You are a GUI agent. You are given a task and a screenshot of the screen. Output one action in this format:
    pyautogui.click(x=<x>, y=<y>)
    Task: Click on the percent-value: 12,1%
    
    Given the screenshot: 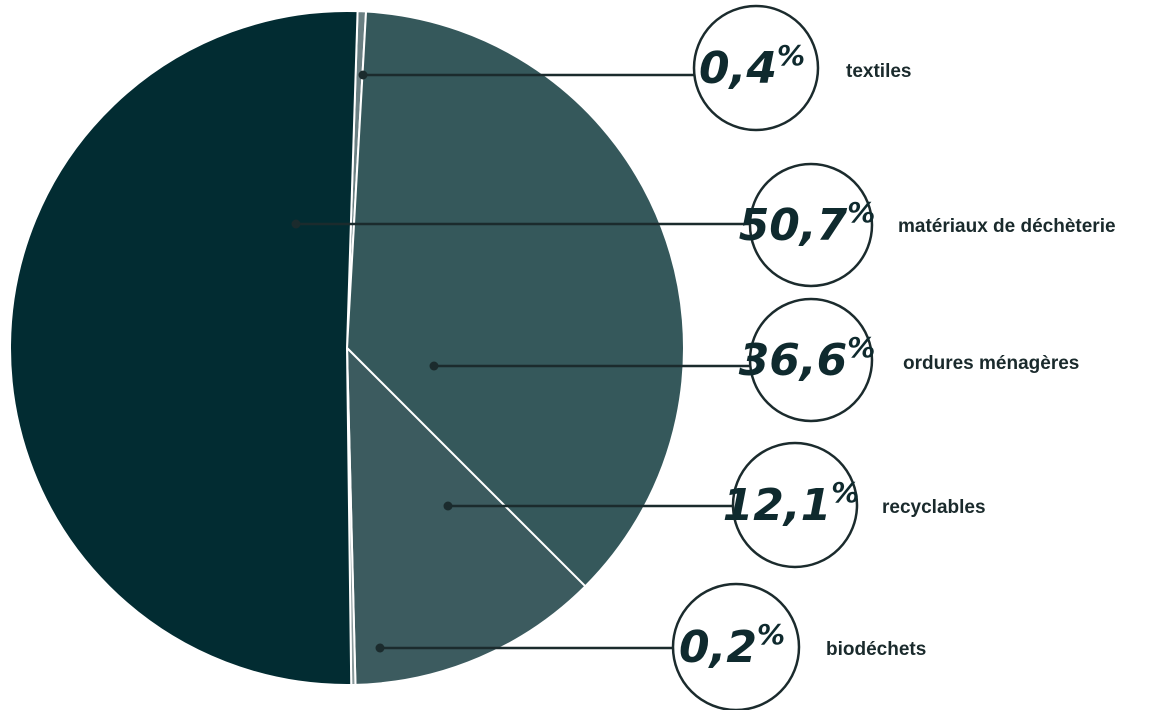 What is the action you would take?
    pyautogui.click(x=791, y=503)
    